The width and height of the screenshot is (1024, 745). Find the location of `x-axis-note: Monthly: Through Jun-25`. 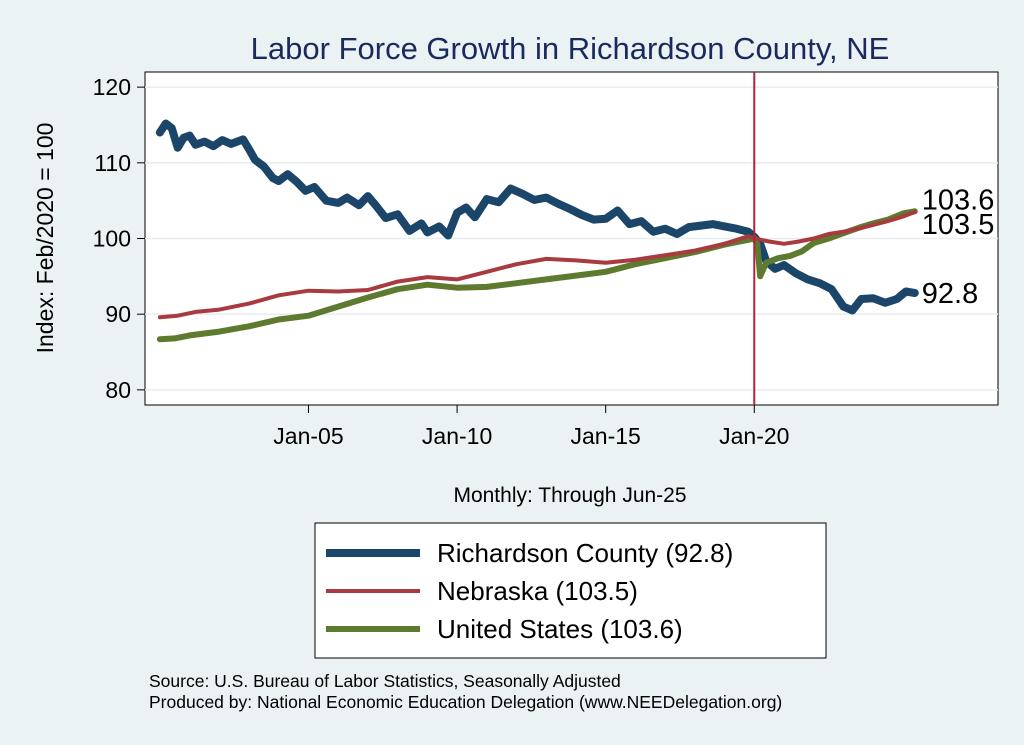

x-axis-note: Monthly: Through Jun-25 is located at coordinates (569, 495).